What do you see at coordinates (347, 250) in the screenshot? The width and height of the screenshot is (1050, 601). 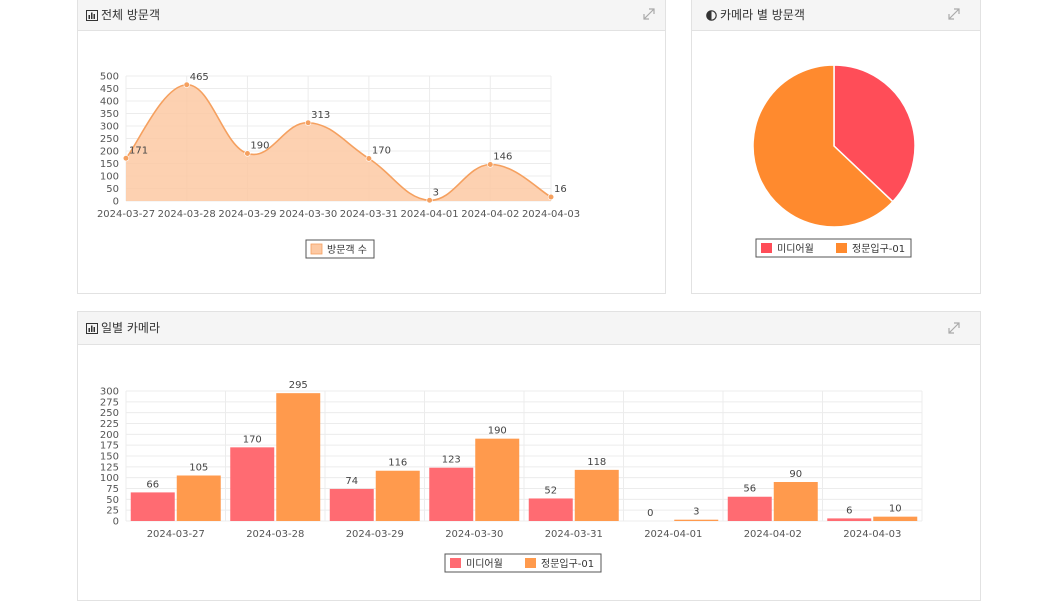 I see `legend-label: 방문객 수` at bounding box center [347, 250].